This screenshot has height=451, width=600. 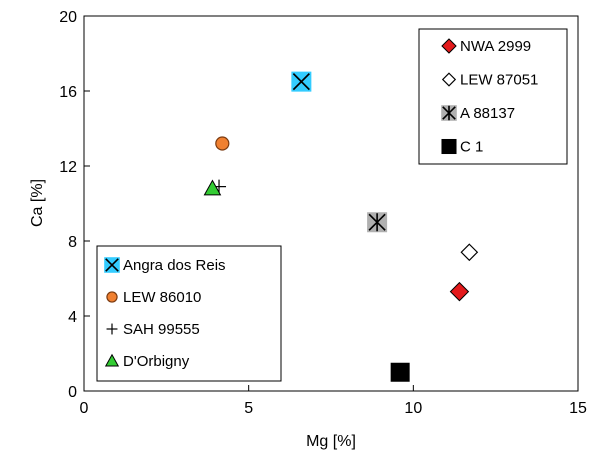 What do you see at coordinates (72, 392) in the screenshot?
I see `y-tick-label: 0` at bounding box center [72, 392].